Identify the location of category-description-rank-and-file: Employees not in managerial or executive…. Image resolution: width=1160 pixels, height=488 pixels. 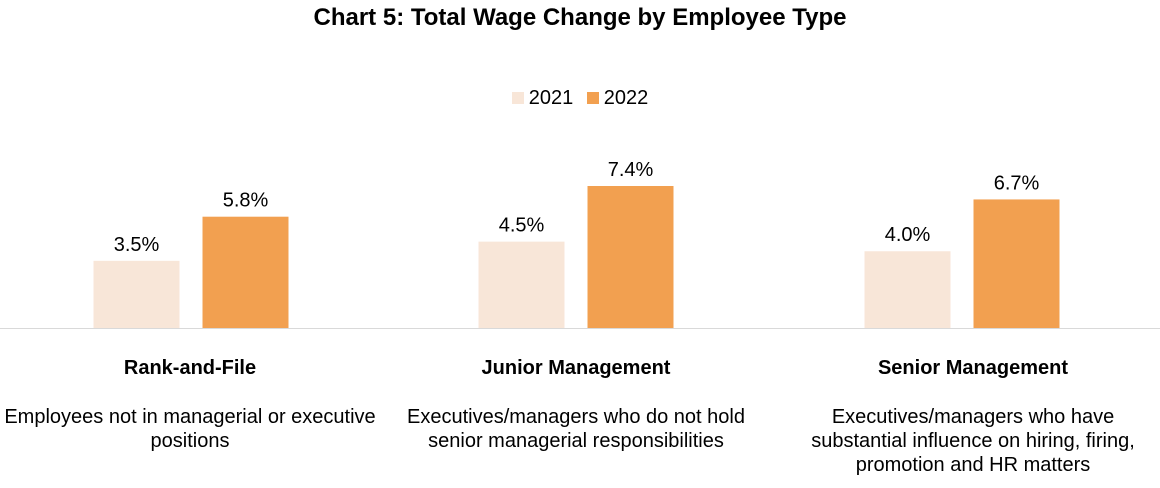
(190, 429).